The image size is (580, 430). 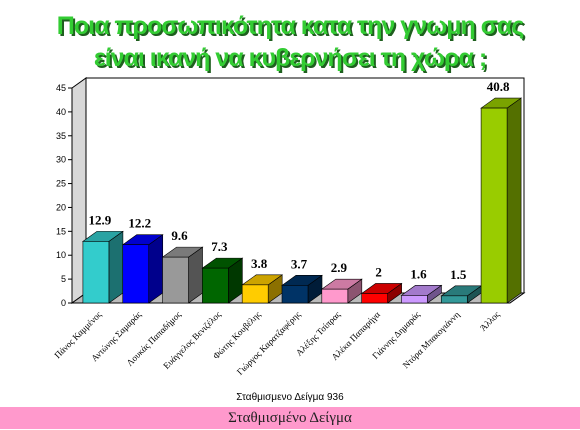 I want to click on title-line: είναι ικανή να κυβερνήσει τη χώρα ;, so click(x=290, y=58).